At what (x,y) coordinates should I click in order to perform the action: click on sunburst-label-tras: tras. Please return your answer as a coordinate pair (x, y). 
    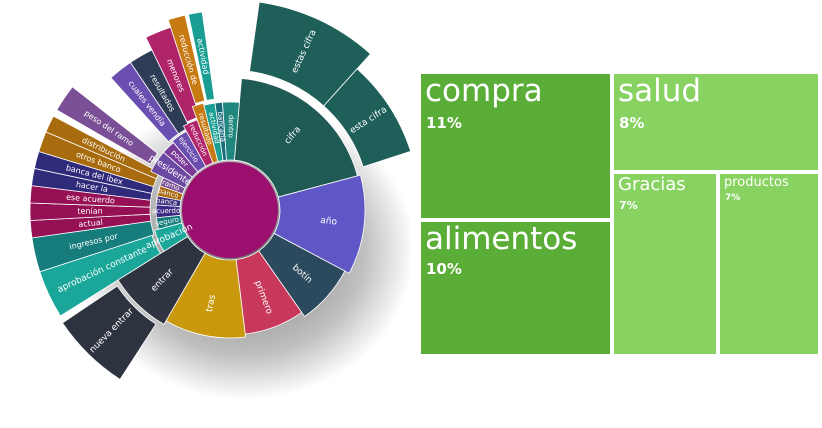
    Looking at the image, I should click on (211, 303).